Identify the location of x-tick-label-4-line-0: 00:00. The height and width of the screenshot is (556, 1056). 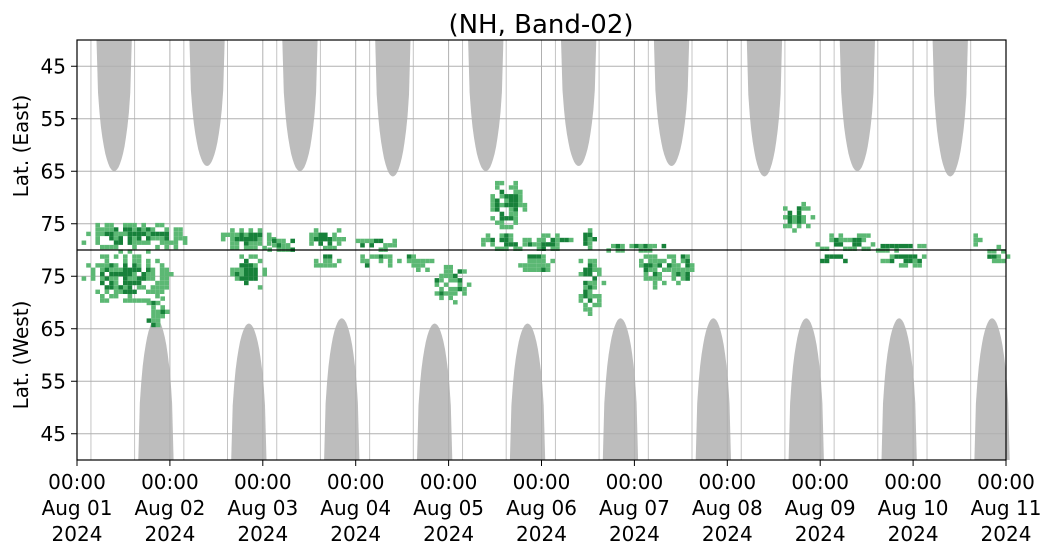
(449, 482).